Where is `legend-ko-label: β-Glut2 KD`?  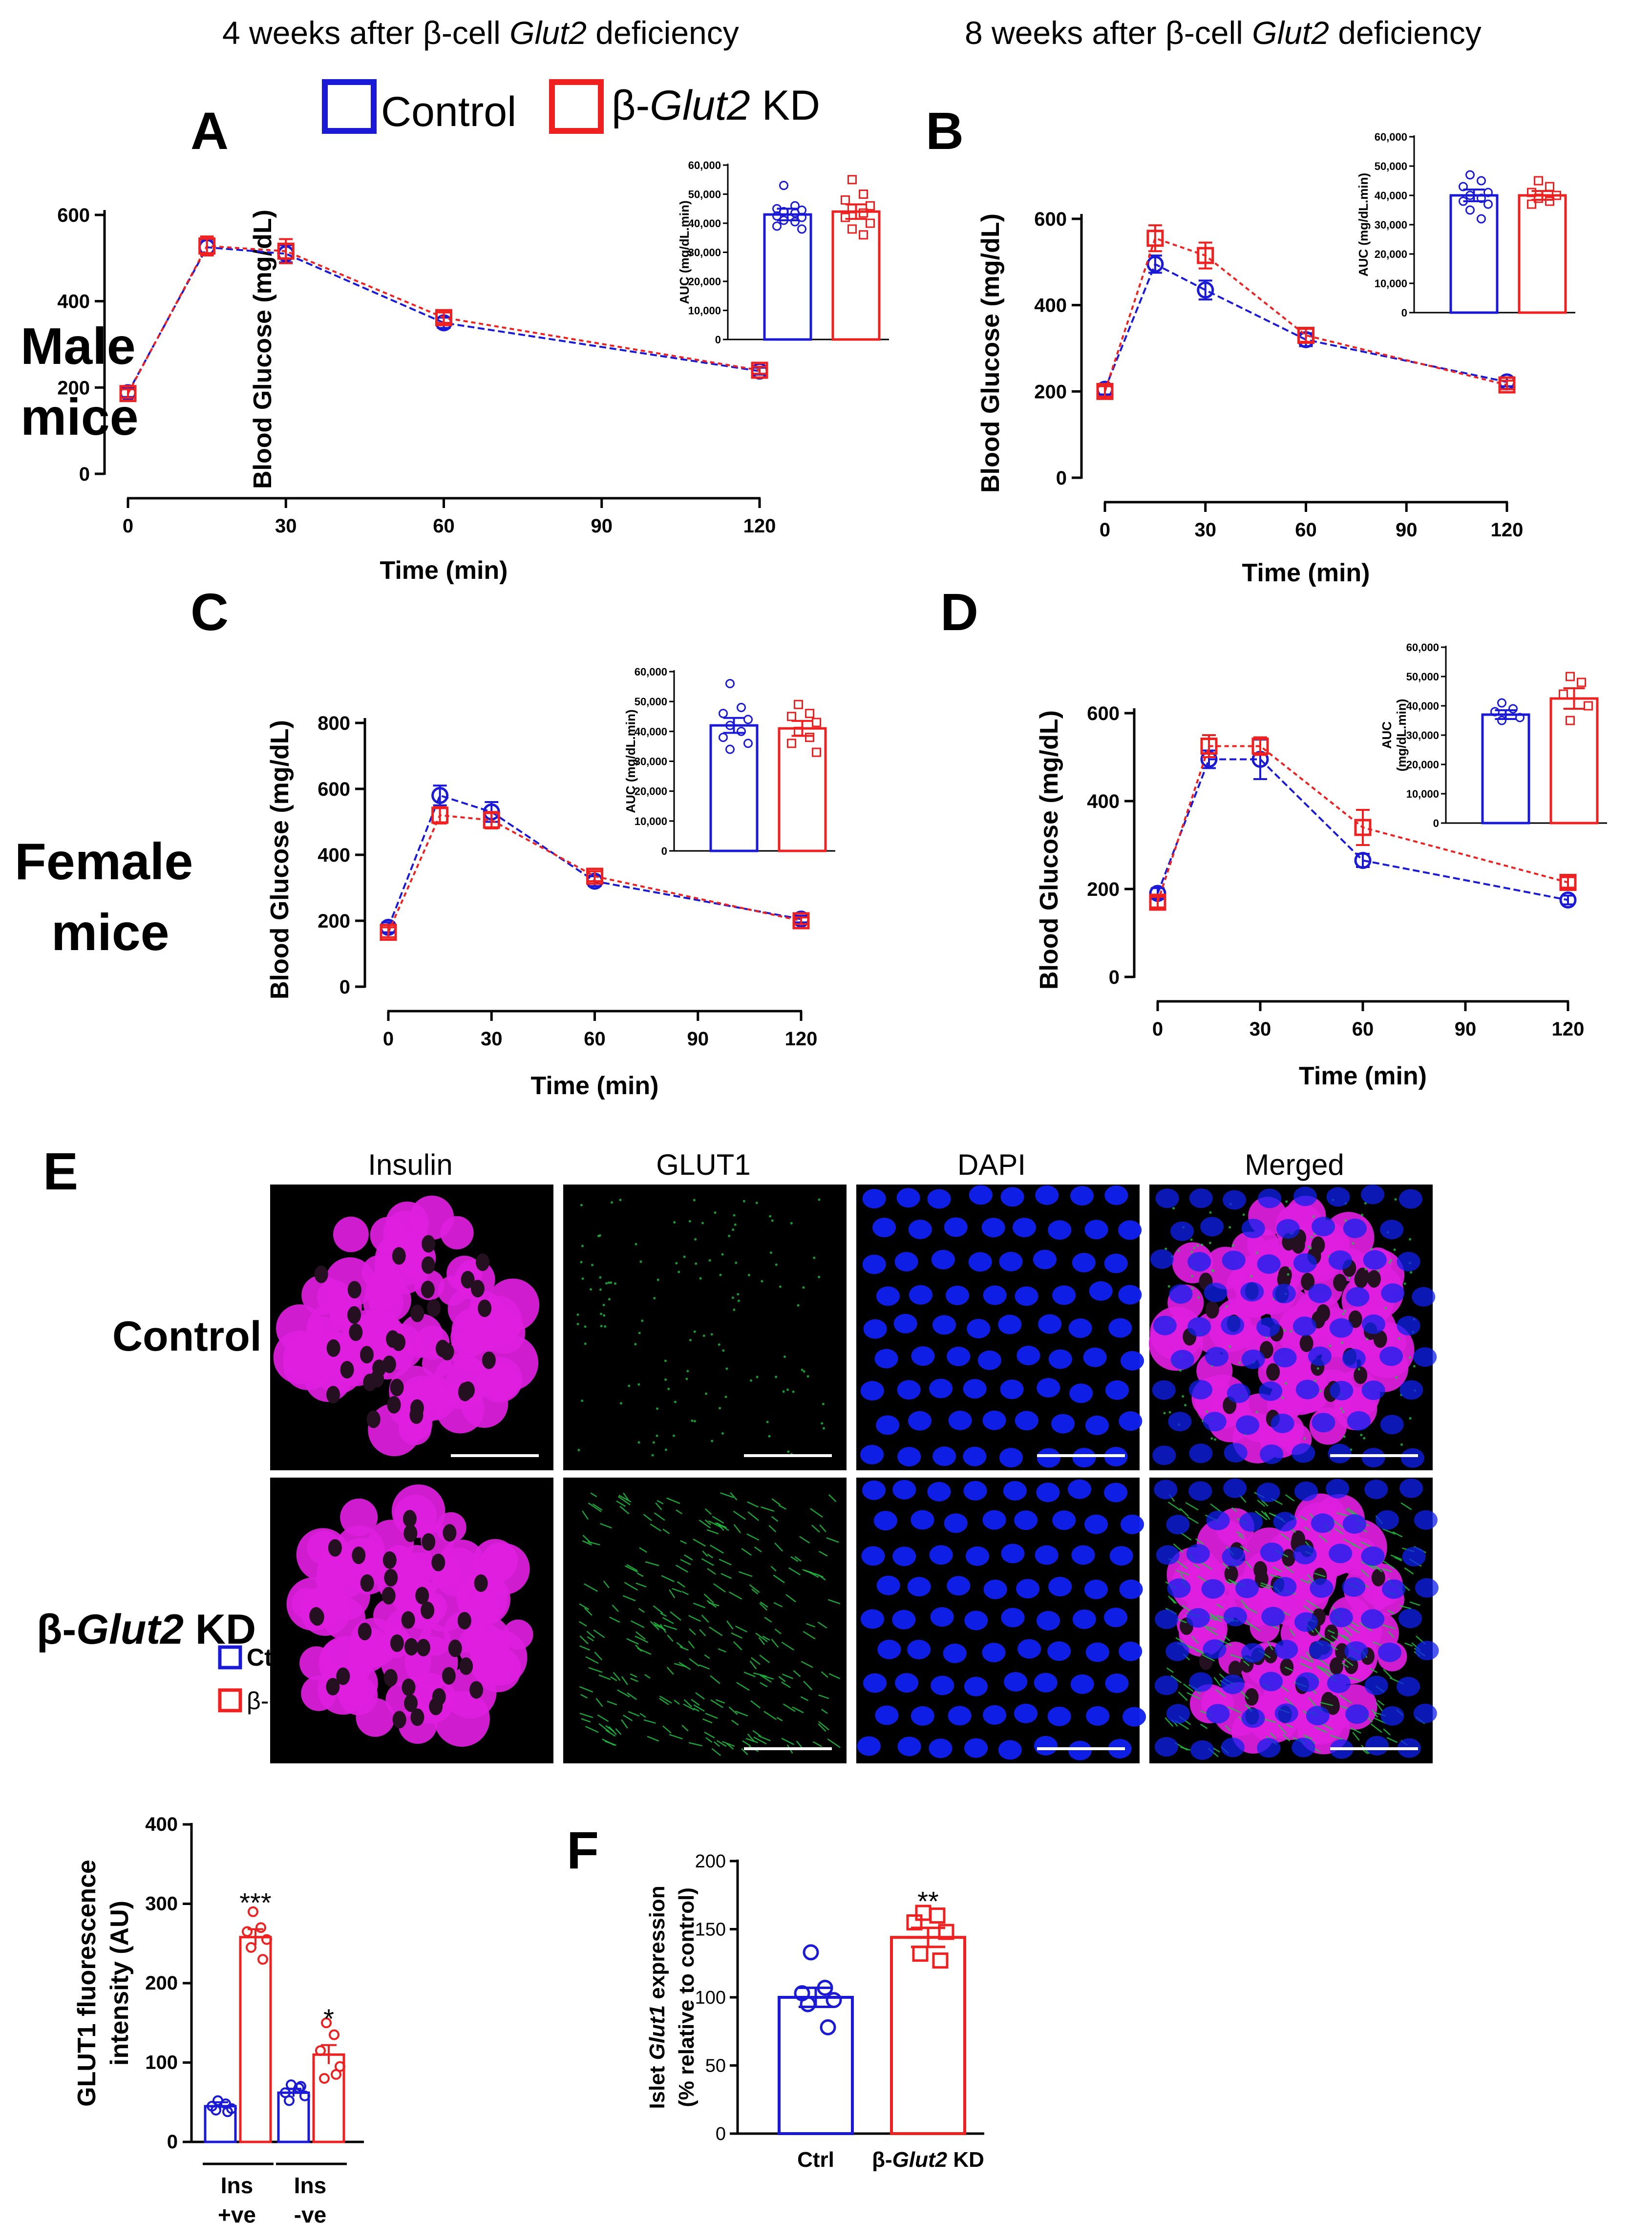
legend-ko-label: β-Glut2 KD is located at coordinates (716, 106).